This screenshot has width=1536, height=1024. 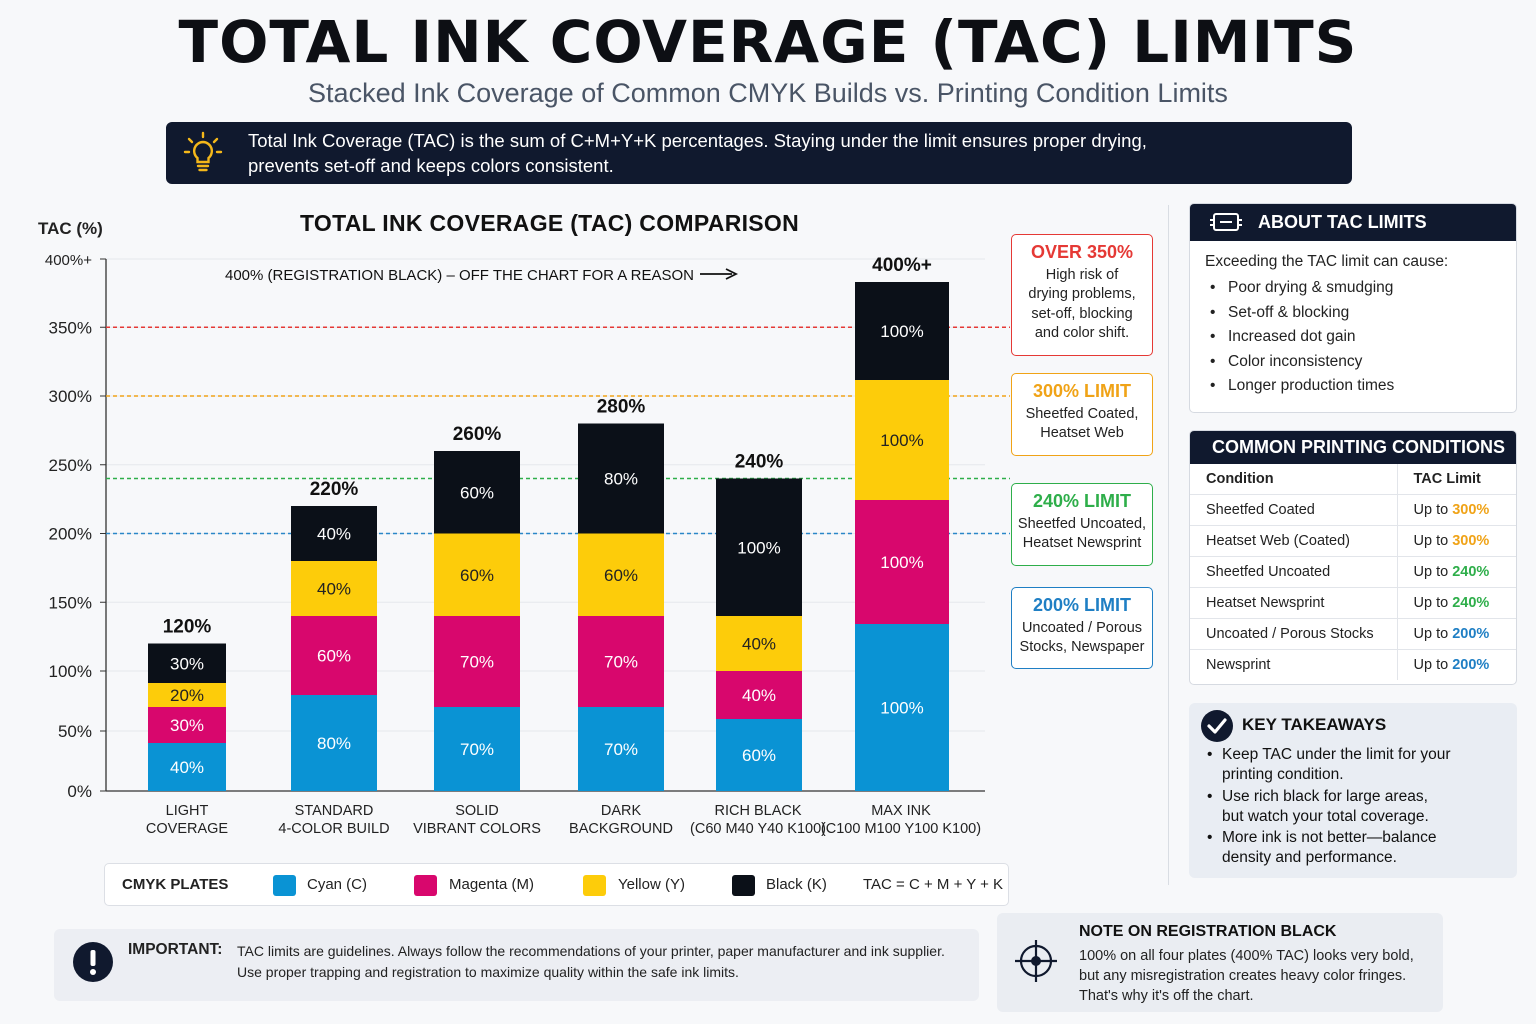 I want to click on limit-box-text: Heatset Newsprint, so click(x=1082, y=543).